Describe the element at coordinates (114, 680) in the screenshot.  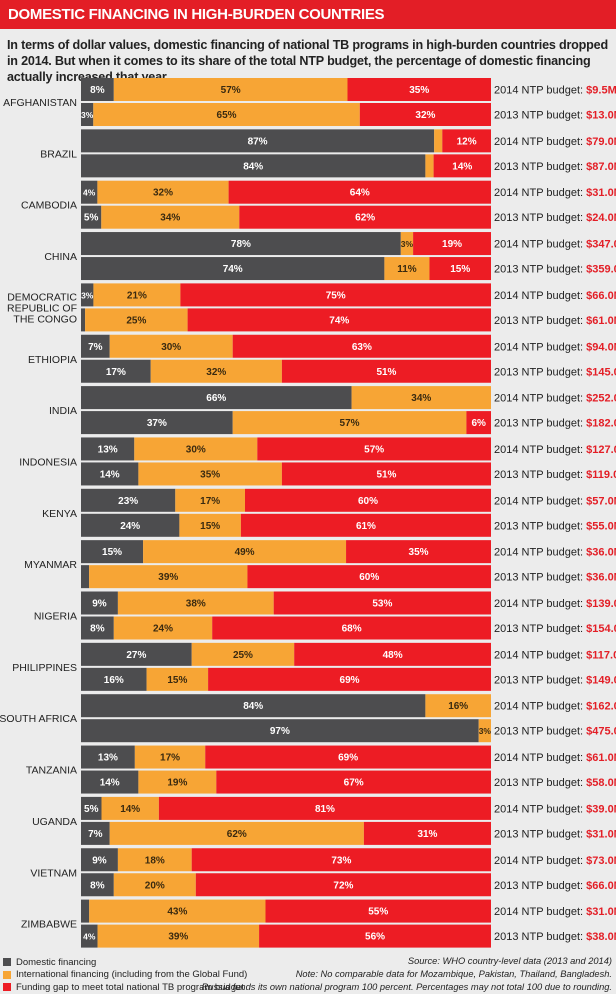
I see `data-label: 16%` at that location.